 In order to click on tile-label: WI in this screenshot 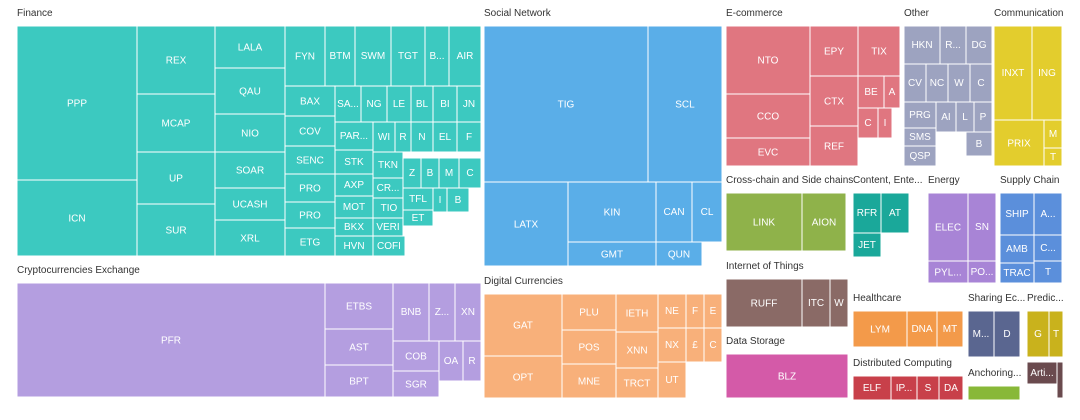, I will do `click(384, 137)`.